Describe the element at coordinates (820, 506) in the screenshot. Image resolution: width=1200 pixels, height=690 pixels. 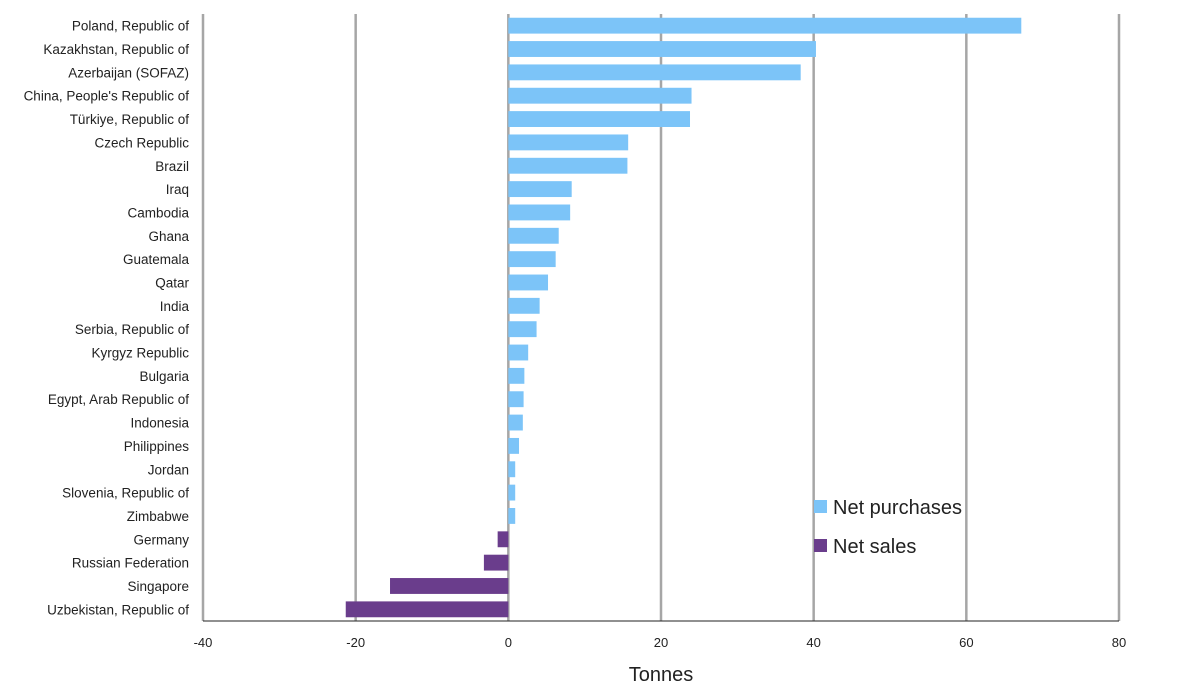
I see `legend-swatch-net-purchases` at that location.